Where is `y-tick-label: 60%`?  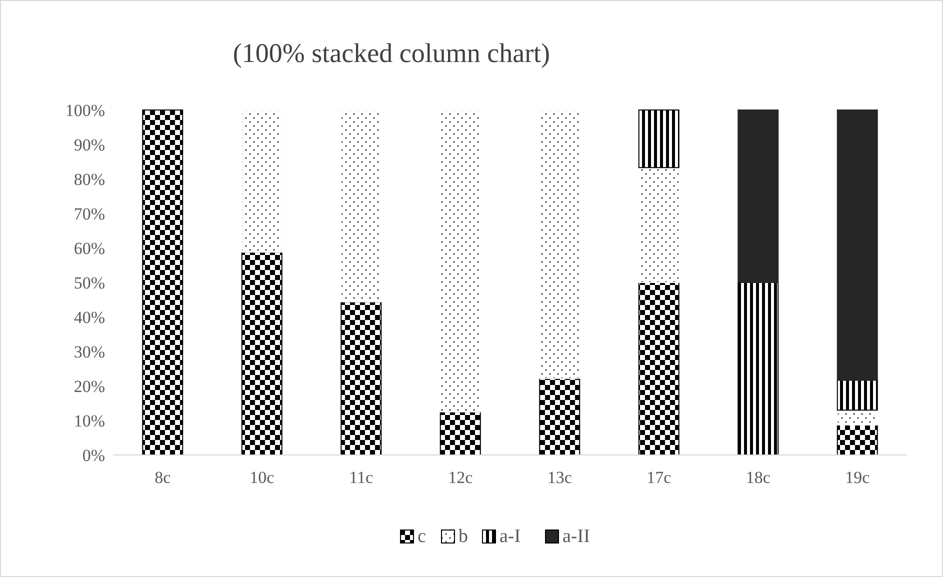 y-tick-label: 60% is located at coordinates (89, 248).